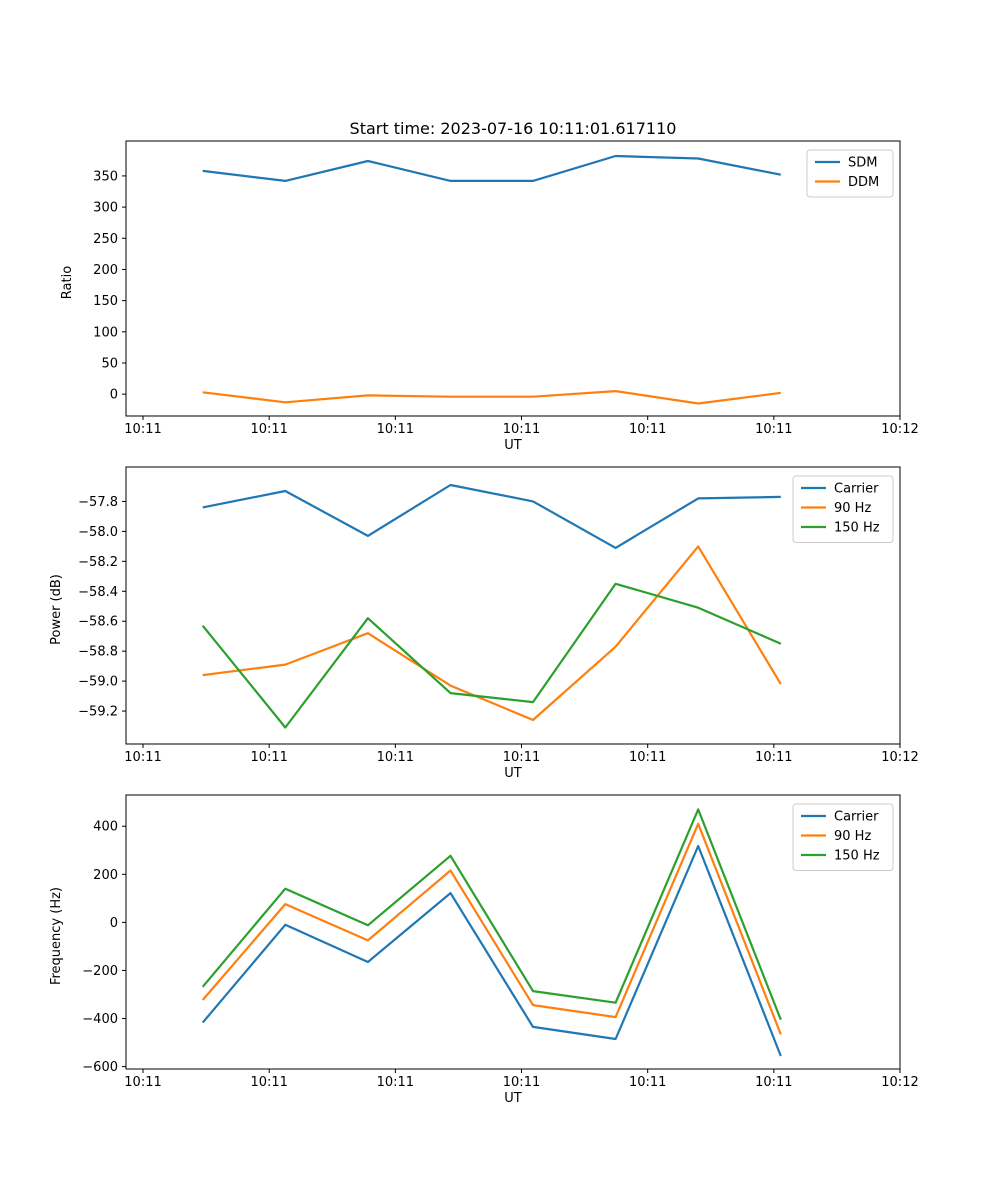 The image size is (1000, 1200). What do you see at coordinates (100, 1019) in the screenshot?
I see `y-tick-label: −400` at bounding box center [100, 1019].